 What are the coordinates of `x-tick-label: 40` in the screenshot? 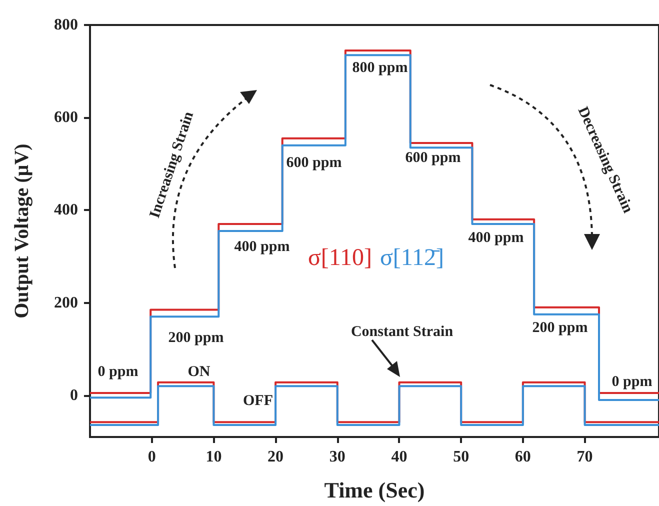 It's located at (399, 457).